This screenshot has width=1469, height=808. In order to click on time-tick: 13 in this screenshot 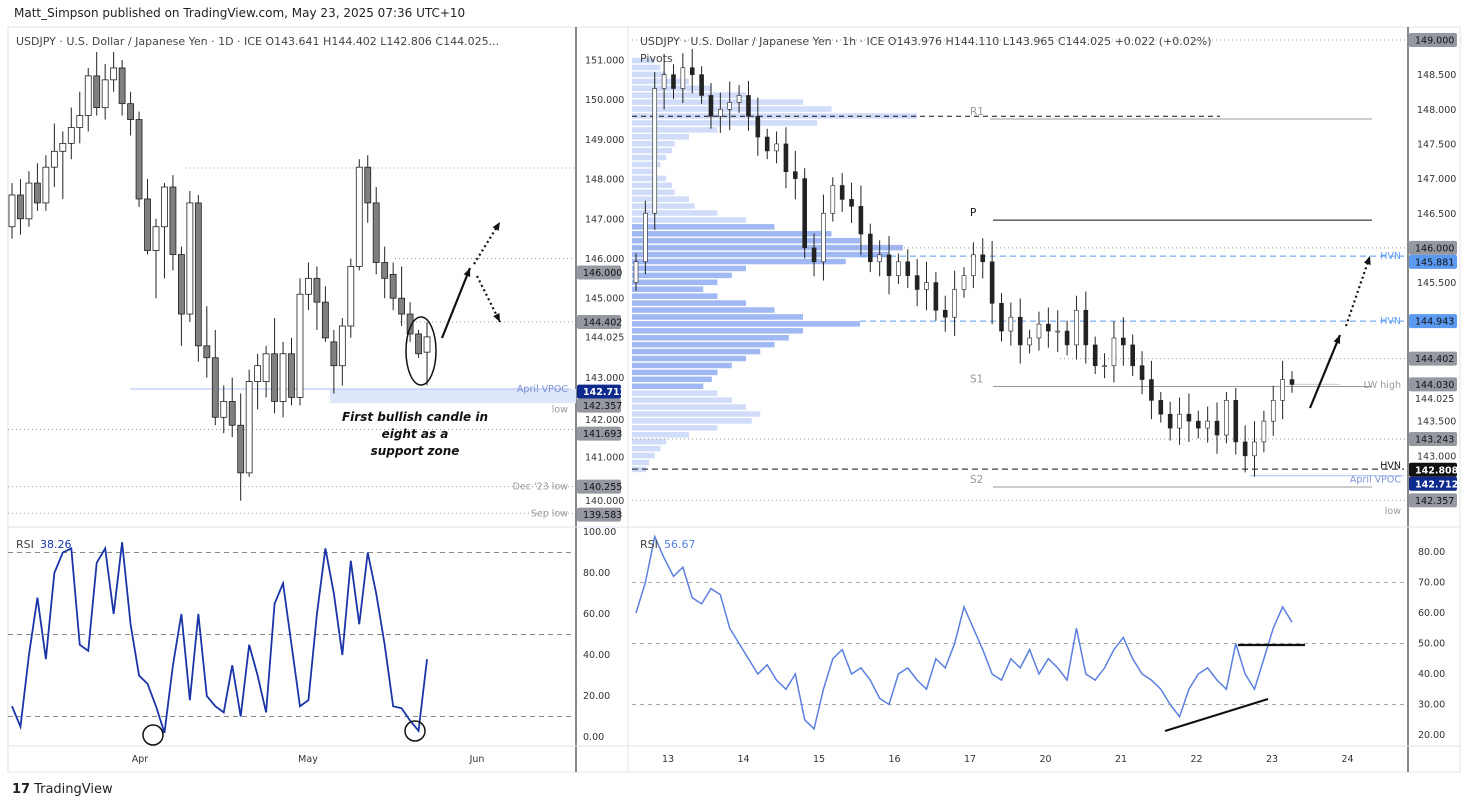, I will do `click(668, 759)`.